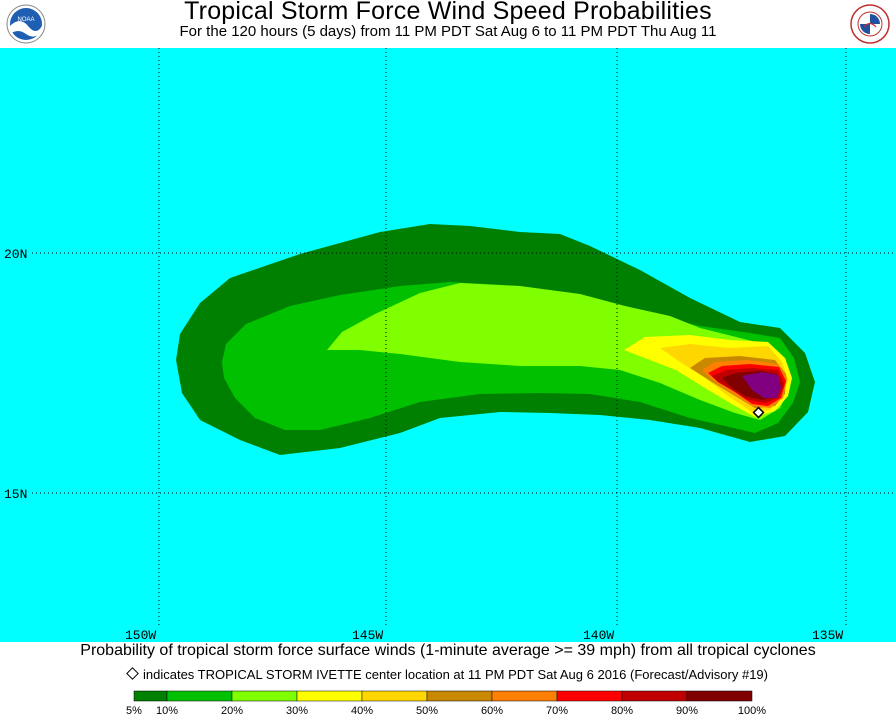  Describe the element at coordinates (427, 710) in the screenshot. I see `legend-label: 50%` at that location.